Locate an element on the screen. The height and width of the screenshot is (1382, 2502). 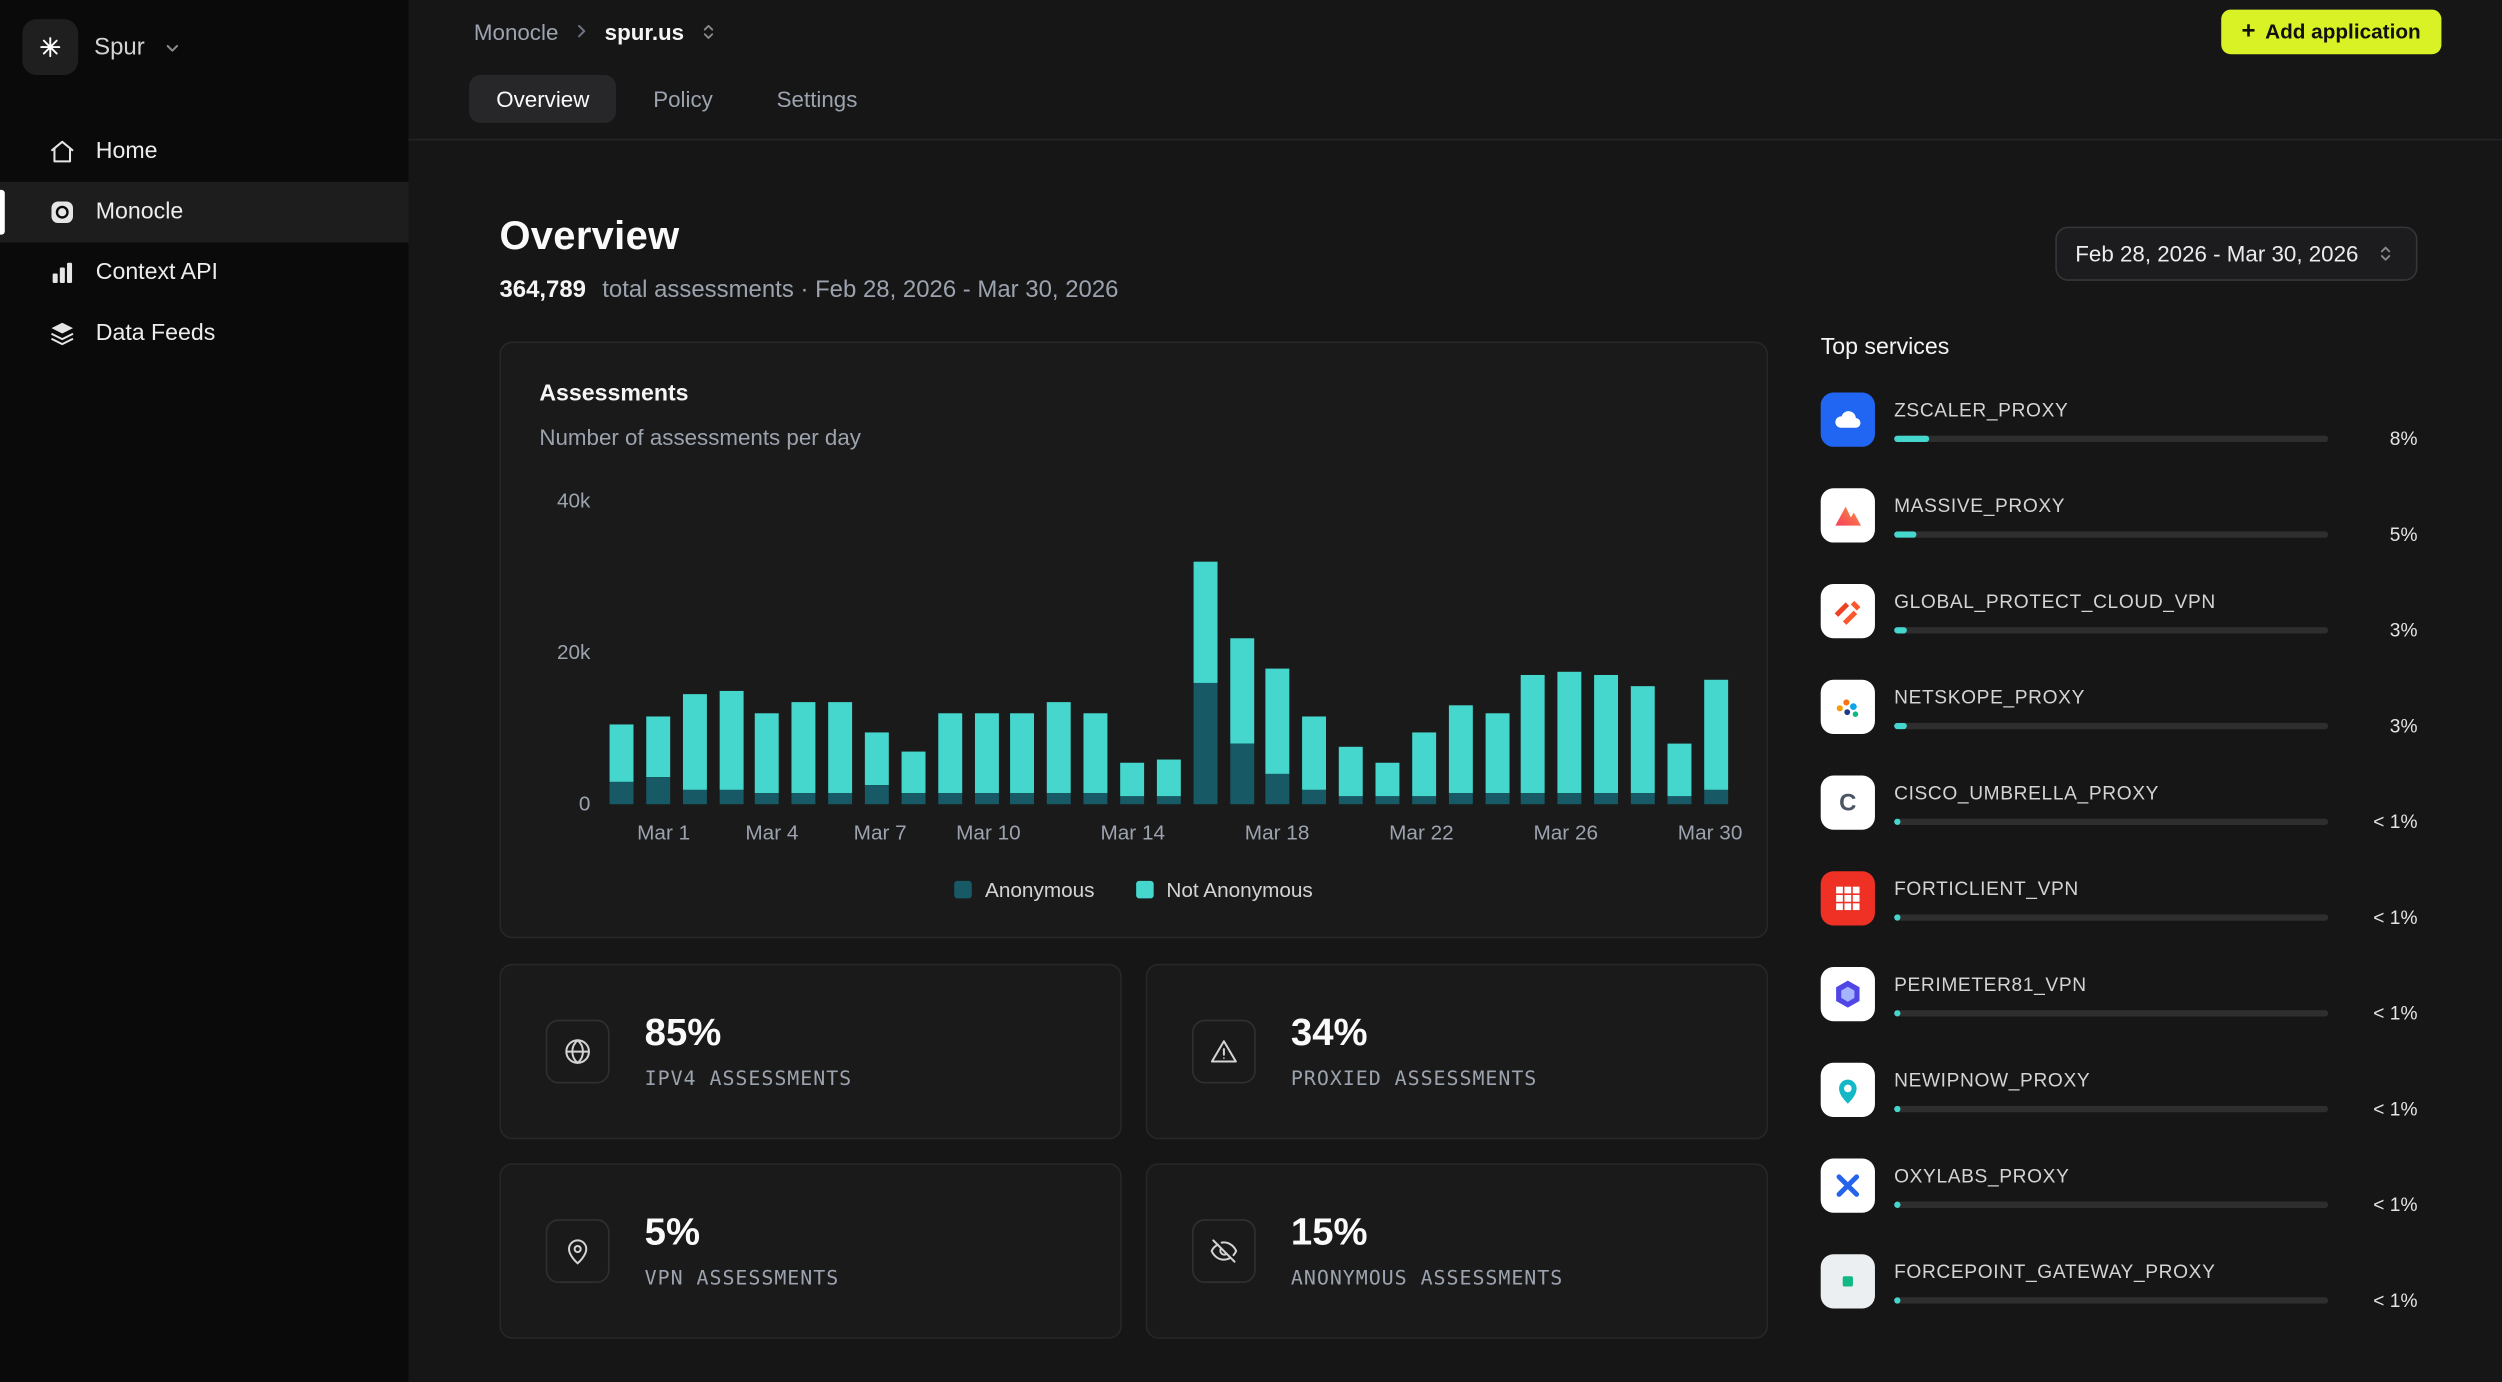
tab-settings: Settings is located at coordinates (817, 99).